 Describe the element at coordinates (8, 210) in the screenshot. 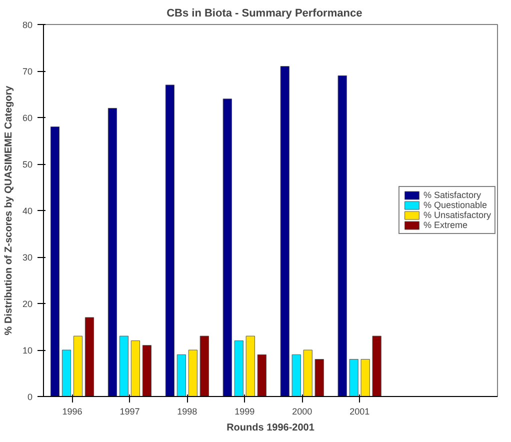

I see `y-axis-title: % Distribution of Z-scores by QUASIMEME Category` at that location.